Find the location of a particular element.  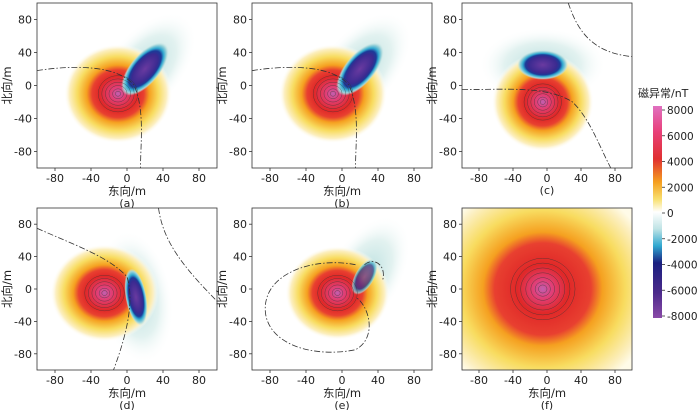

colorbar-tick-label: 2000 is located at coordinates (680, 188).